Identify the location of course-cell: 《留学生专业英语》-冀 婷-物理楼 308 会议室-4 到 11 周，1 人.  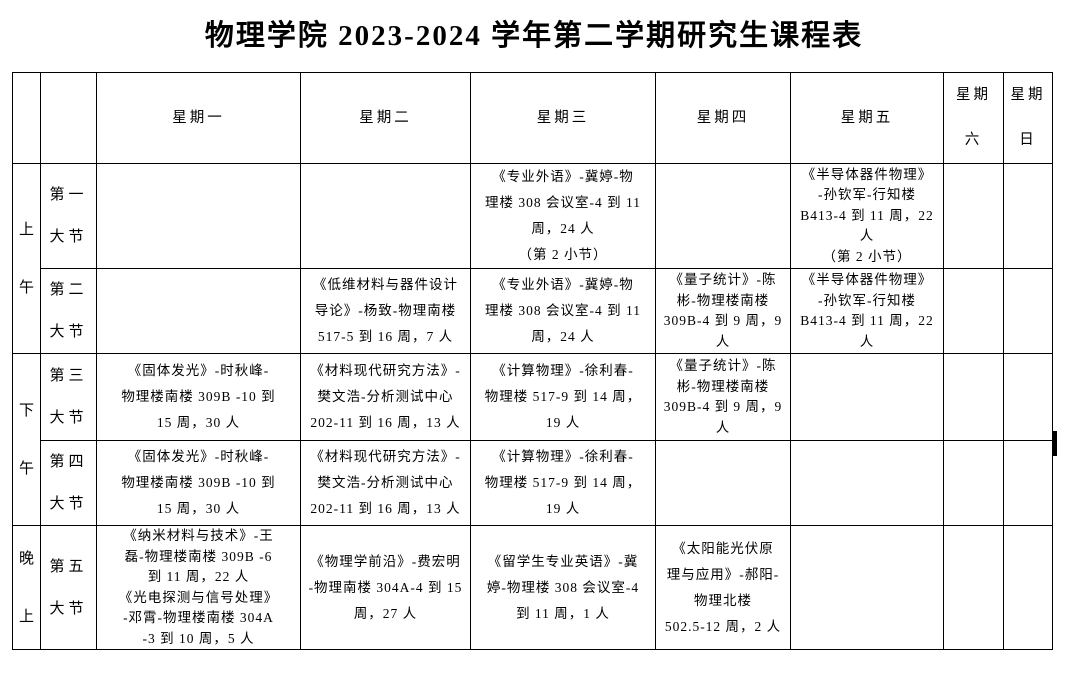
(563, 587).